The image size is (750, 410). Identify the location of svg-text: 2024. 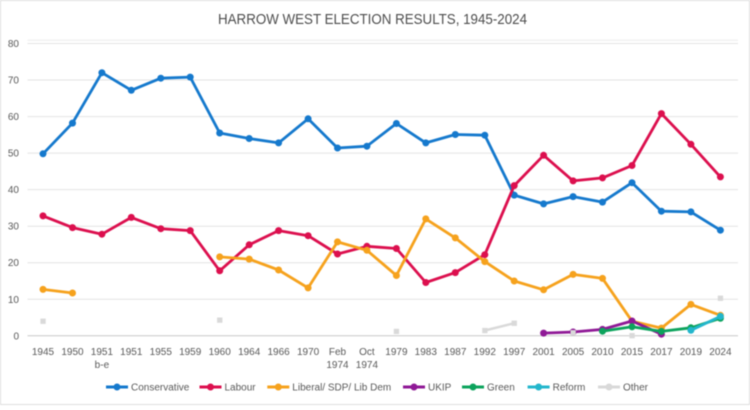
(720, 352).